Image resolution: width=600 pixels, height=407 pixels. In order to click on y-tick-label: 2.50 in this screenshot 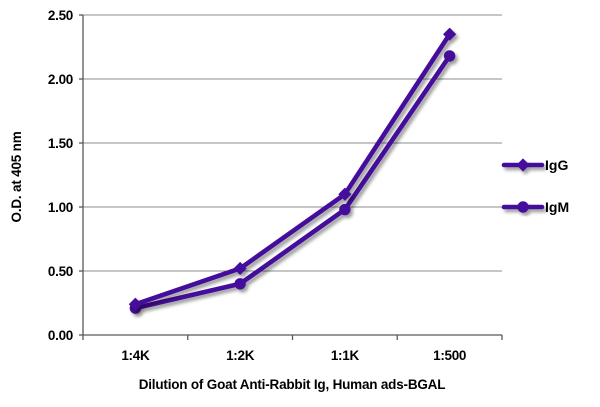, I will do `click(60, 15)`.